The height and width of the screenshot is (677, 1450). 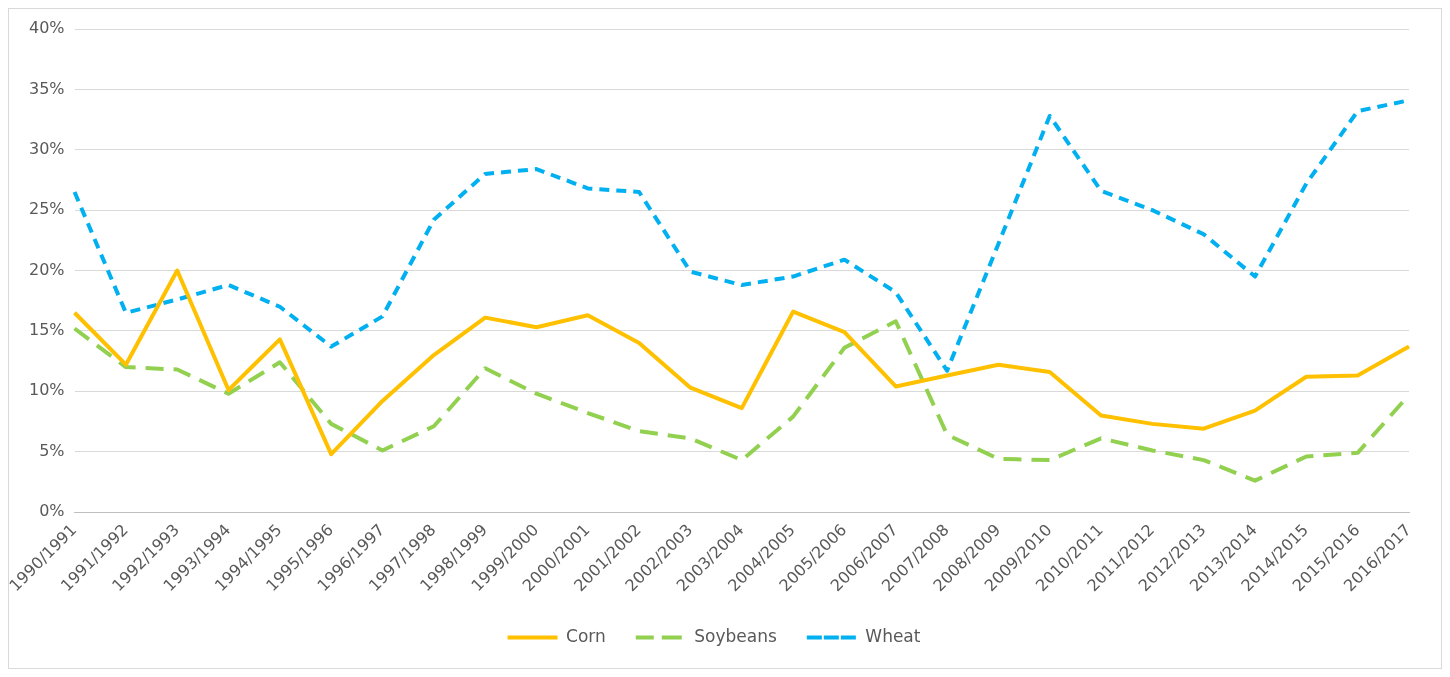 I want to click on y-tick-label: 40%, so click(x=47, y=28).